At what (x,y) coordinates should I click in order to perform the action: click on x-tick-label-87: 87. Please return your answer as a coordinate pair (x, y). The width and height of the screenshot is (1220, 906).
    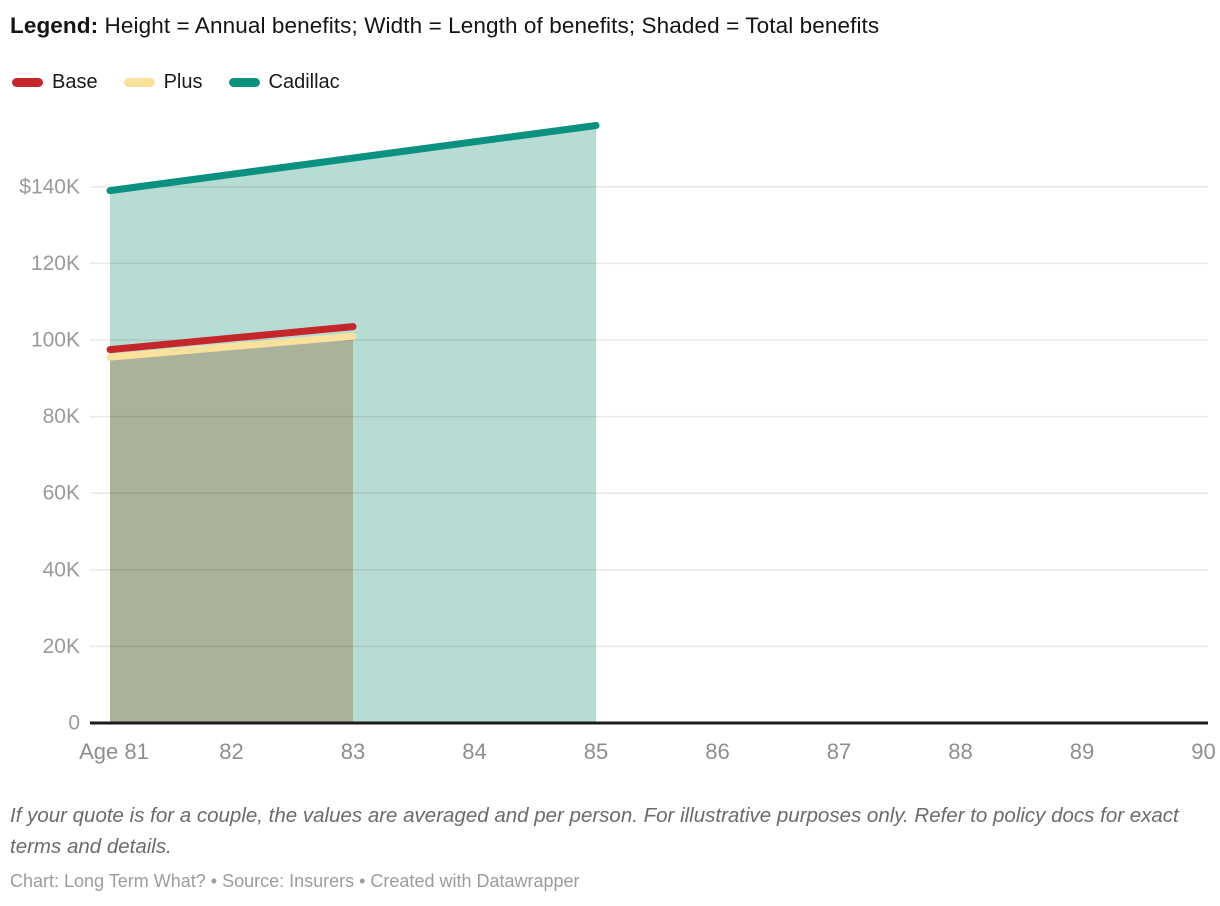
    Looking at the image, I should click on (839, 751).